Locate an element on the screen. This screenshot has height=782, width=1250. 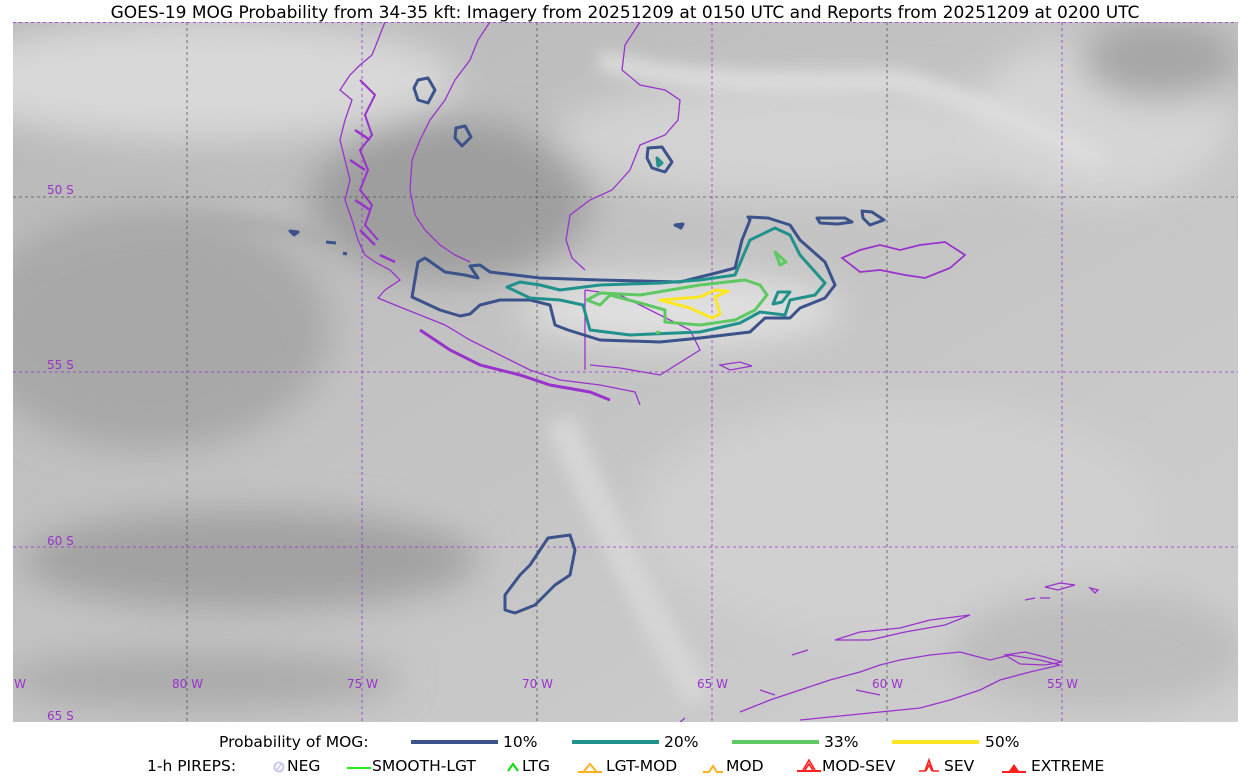
legend-label: 33% is located at coordinates (841, 742).